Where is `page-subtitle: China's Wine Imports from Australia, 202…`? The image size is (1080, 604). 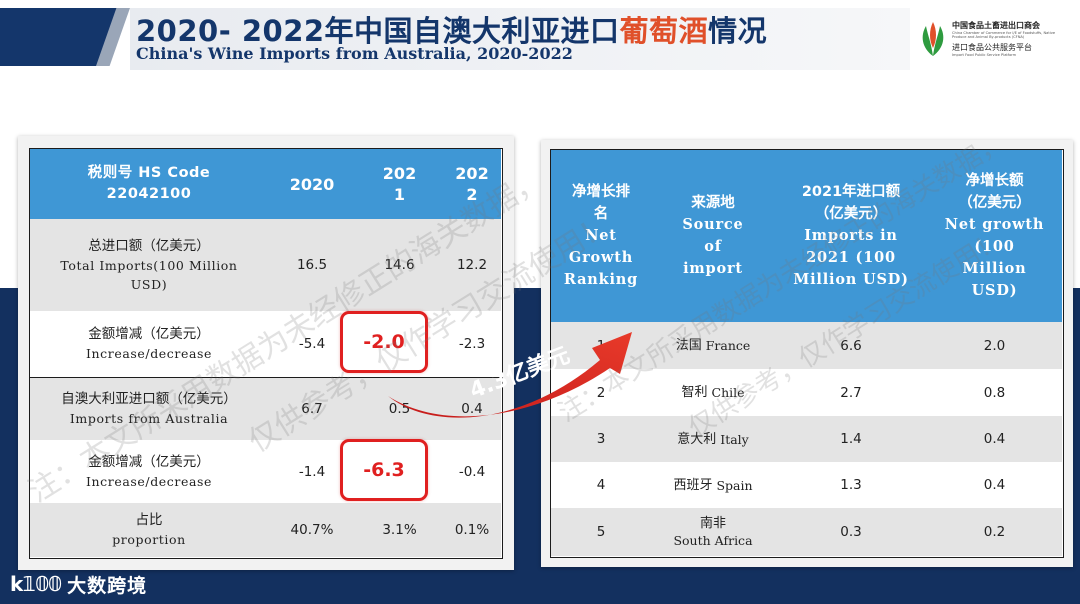 page-subtitle: China's Wine Imports from Australia, 202… is located at coordinates (354, 53).